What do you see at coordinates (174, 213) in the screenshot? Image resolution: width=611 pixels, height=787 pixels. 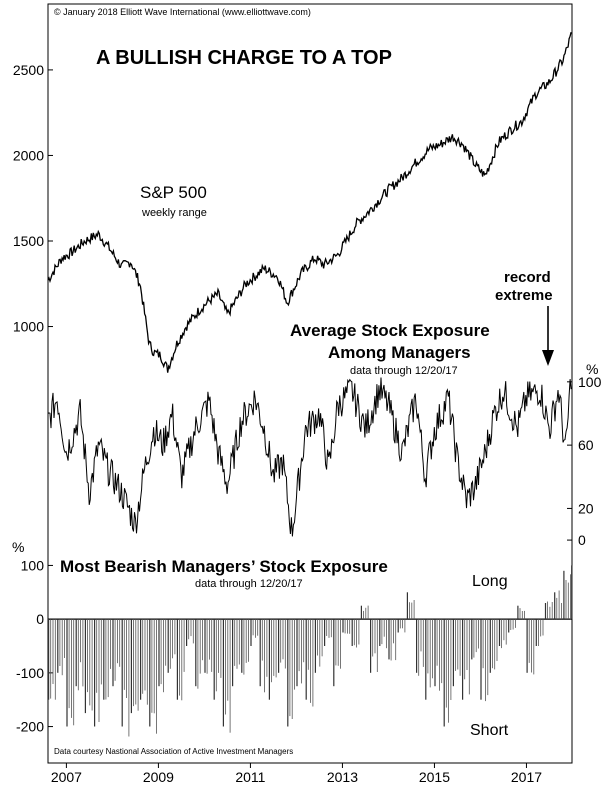 I see `sp500-sublabel: weekly range` at bounding box center [174, 213].